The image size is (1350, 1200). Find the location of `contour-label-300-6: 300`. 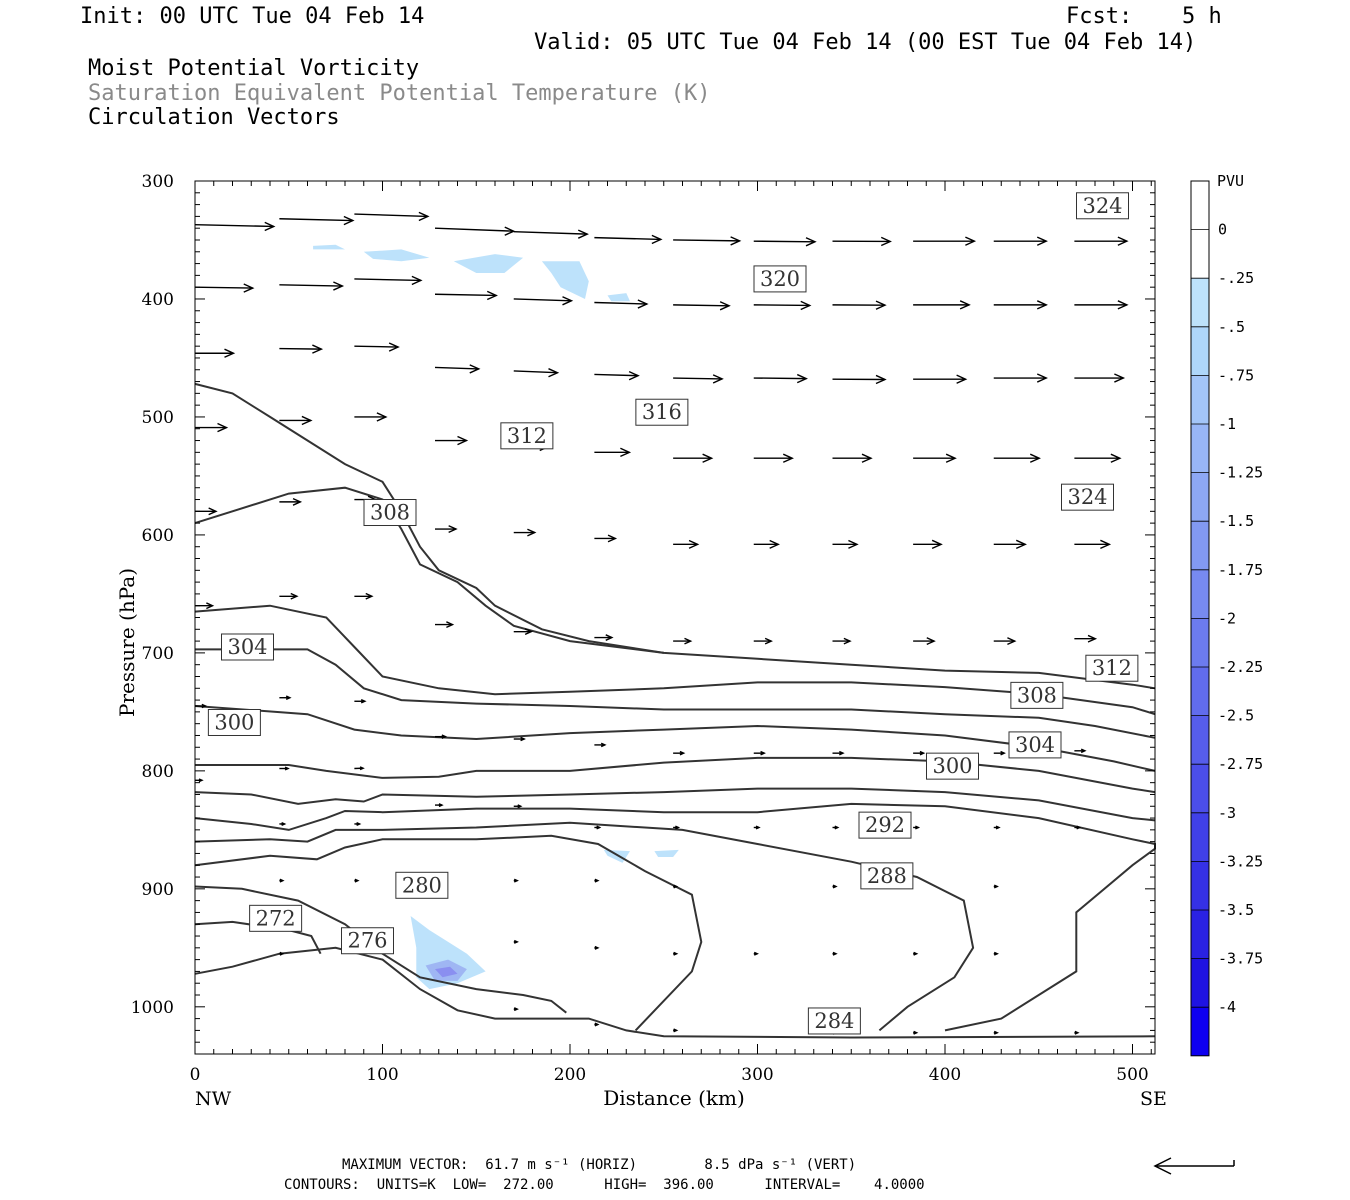

contour-label-300-6: 300 is located at coordinates (234, 722).